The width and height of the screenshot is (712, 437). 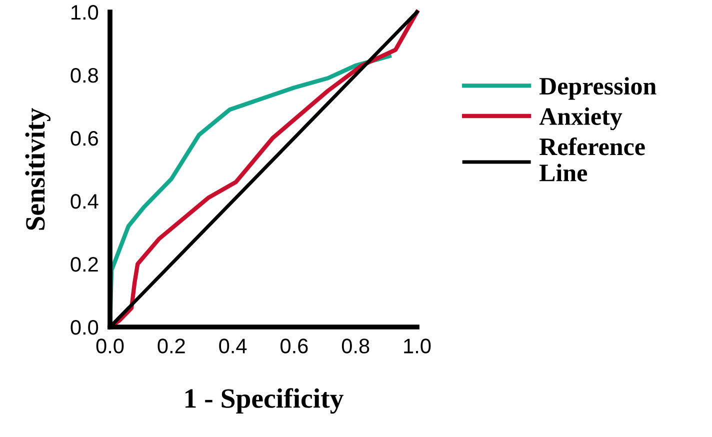 I want to click on x-tick-label: 0.6, so click(x=294, y=346).